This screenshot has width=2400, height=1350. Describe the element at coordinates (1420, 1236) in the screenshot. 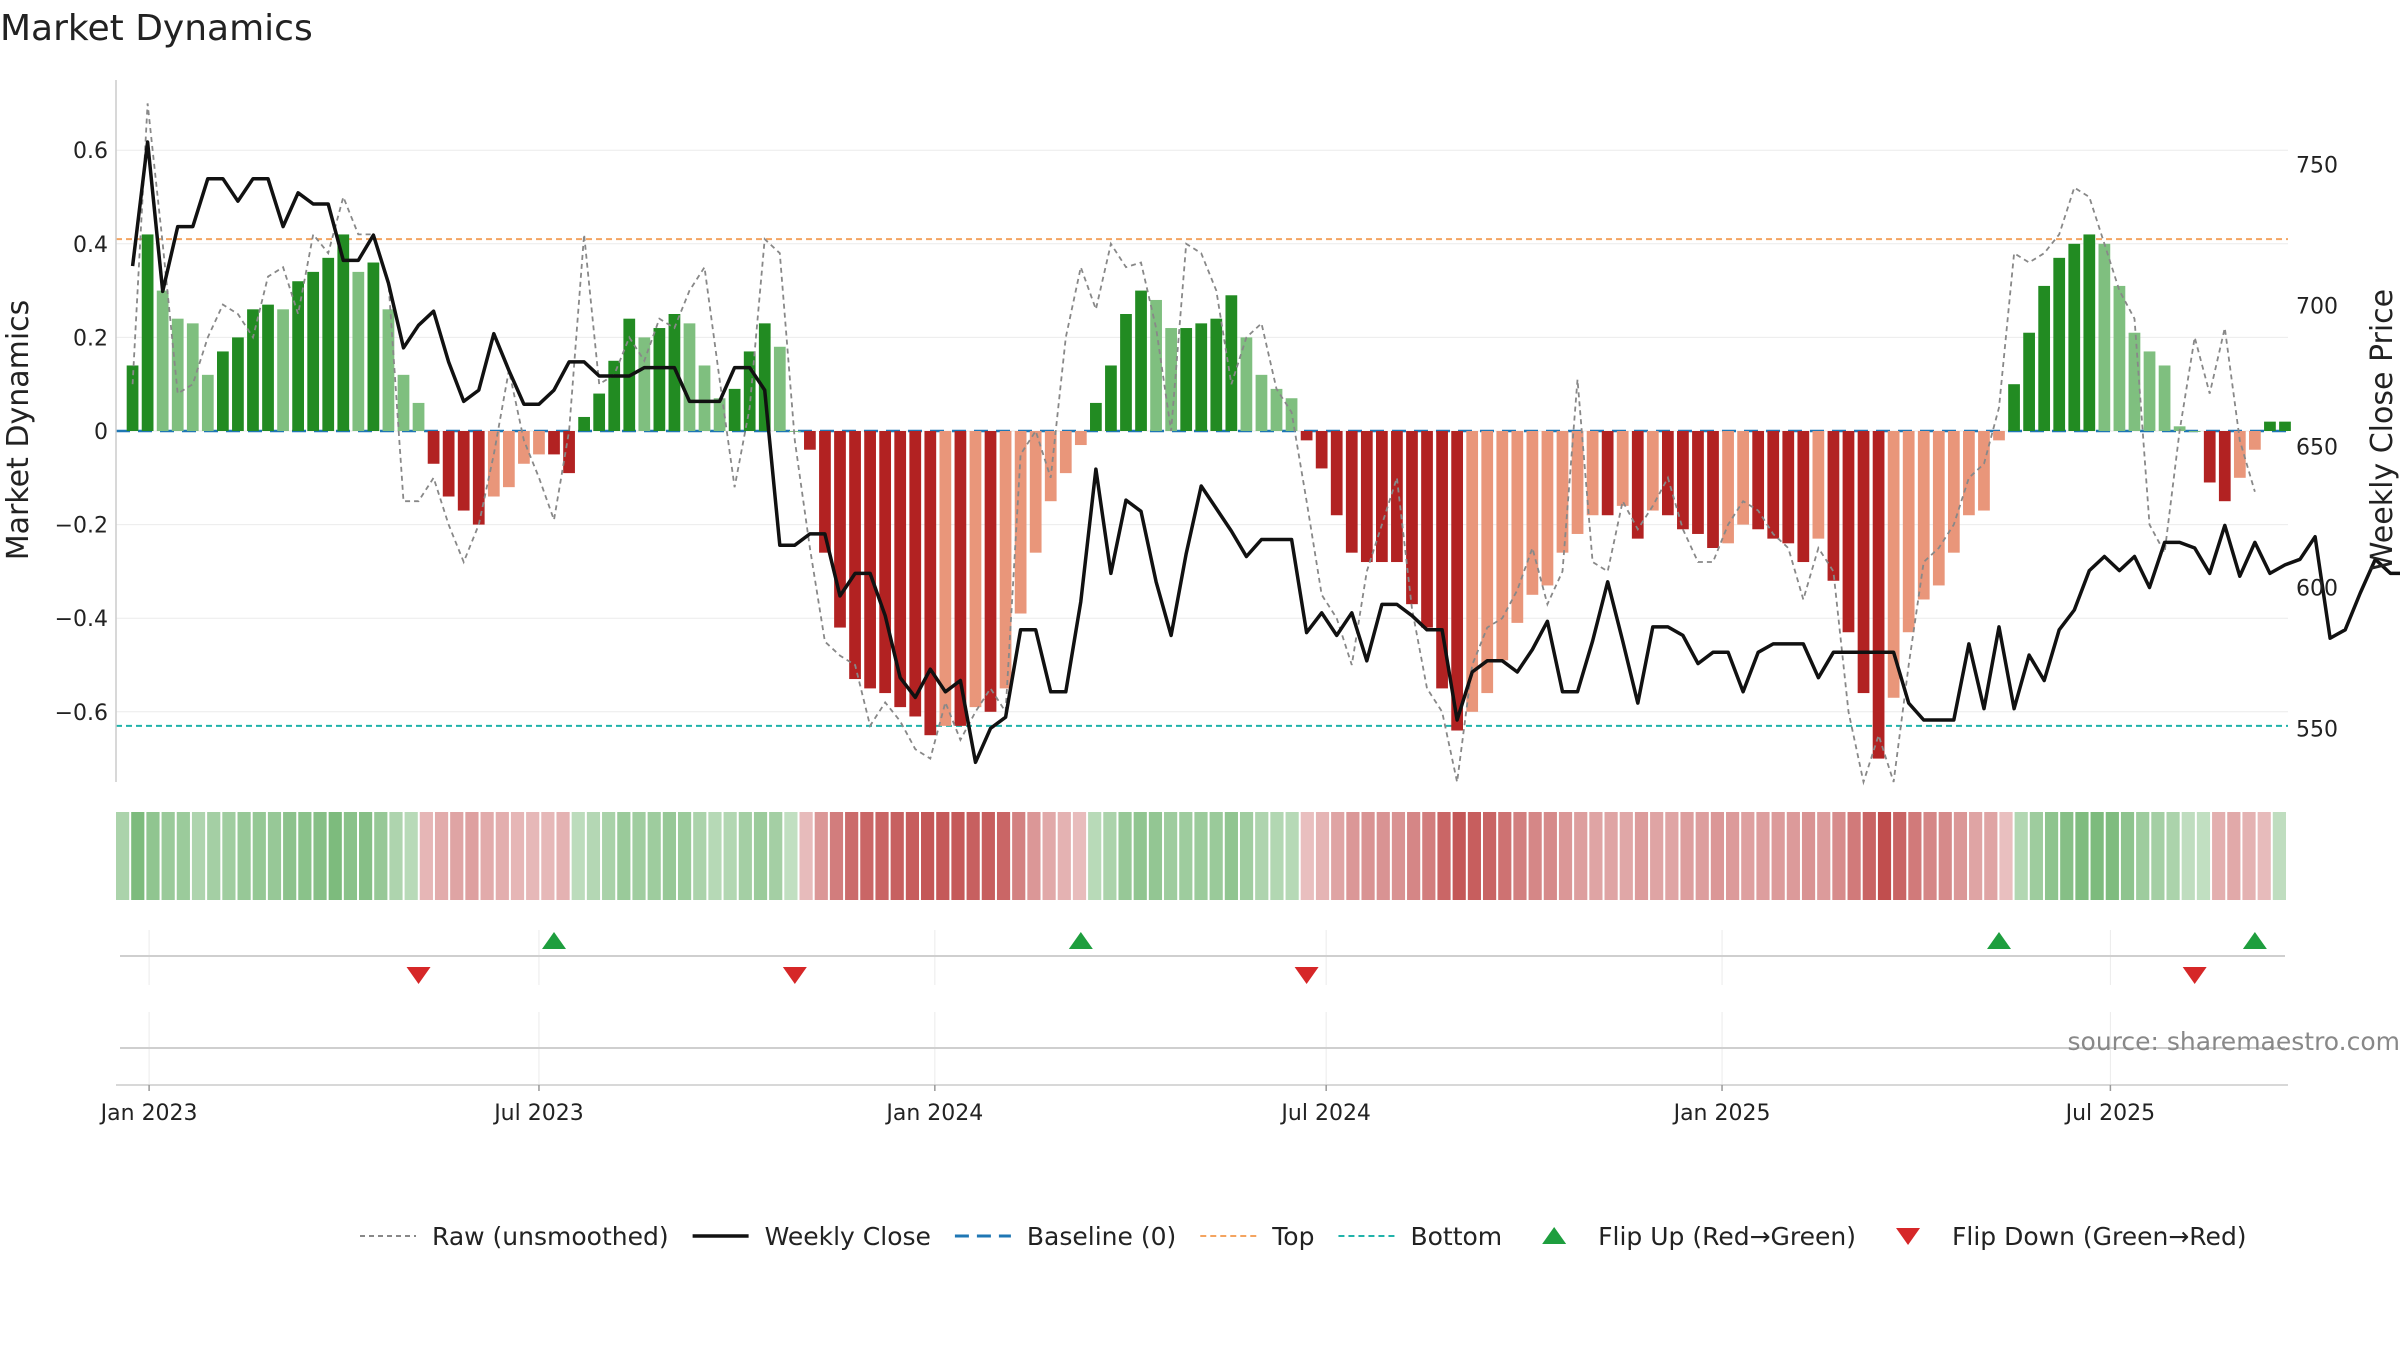

I see `legend-item-bottom: Bottom` at that location.